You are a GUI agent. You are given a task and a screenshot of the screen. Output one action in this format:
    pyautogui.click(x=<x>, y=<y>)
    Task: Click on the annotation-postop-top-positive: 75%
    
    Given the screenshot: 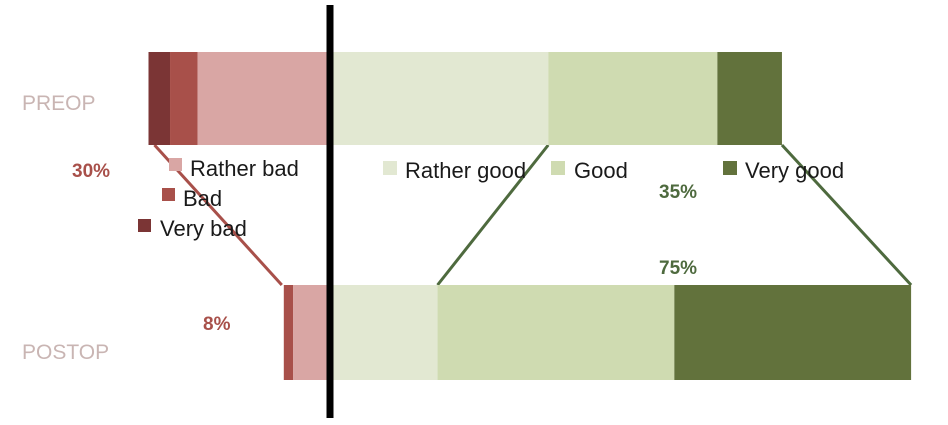 What is the action you would take?
    pyautogui.click(x=678, y=268)
    